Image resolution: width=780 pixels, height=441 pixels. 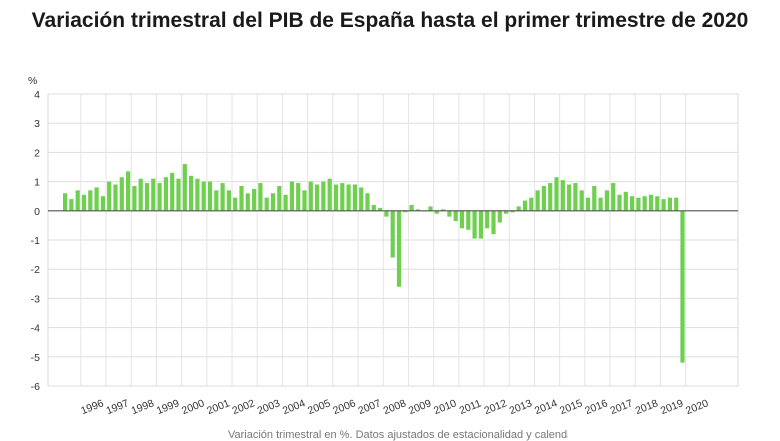 I want to click on y-axis: 4 3 2 1 0 -1 -2 -3 -4 -5 -6, so click(x=36, y=241).